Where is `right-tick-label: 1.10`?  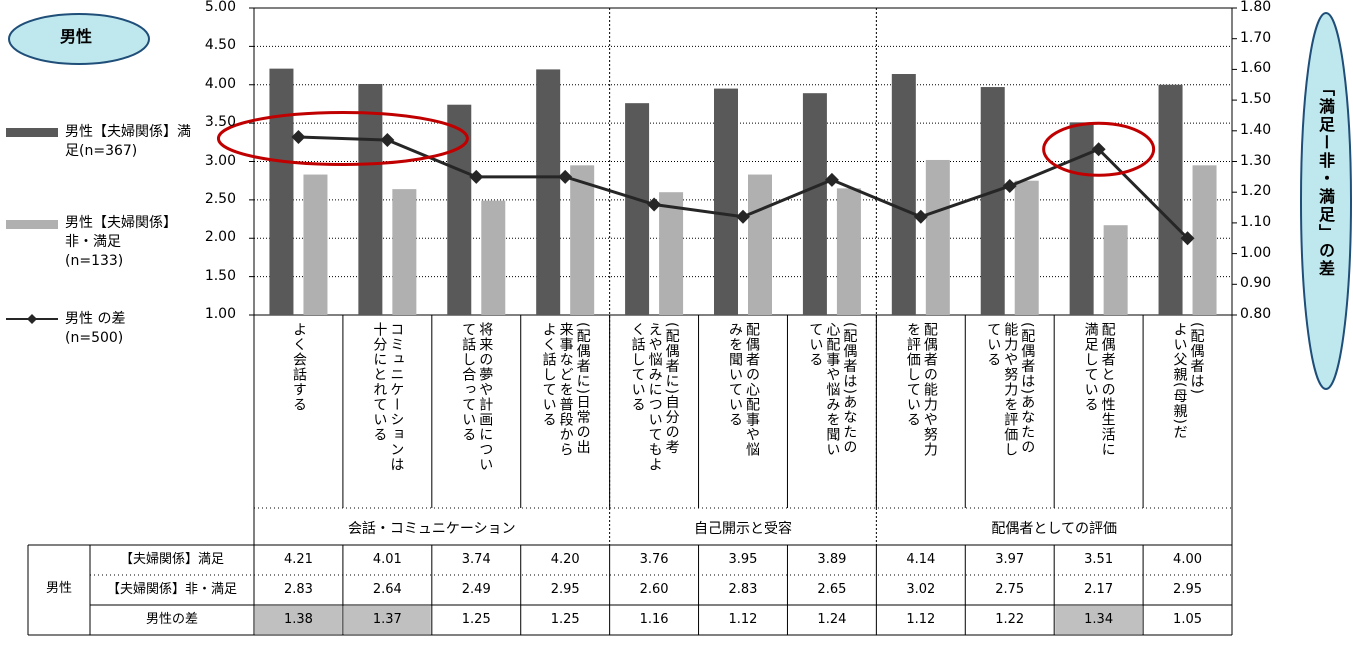 right-tick-label: 1.10 is located at coordinates (1256, 221).